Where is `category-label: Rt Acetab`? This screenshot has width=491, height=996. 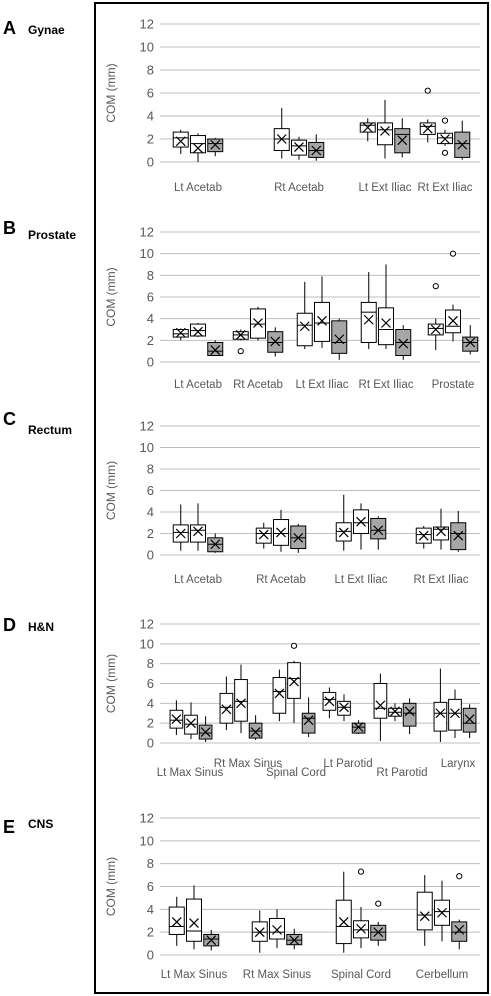 category-label: Rt Acetab is located at coordinates (281, 580).